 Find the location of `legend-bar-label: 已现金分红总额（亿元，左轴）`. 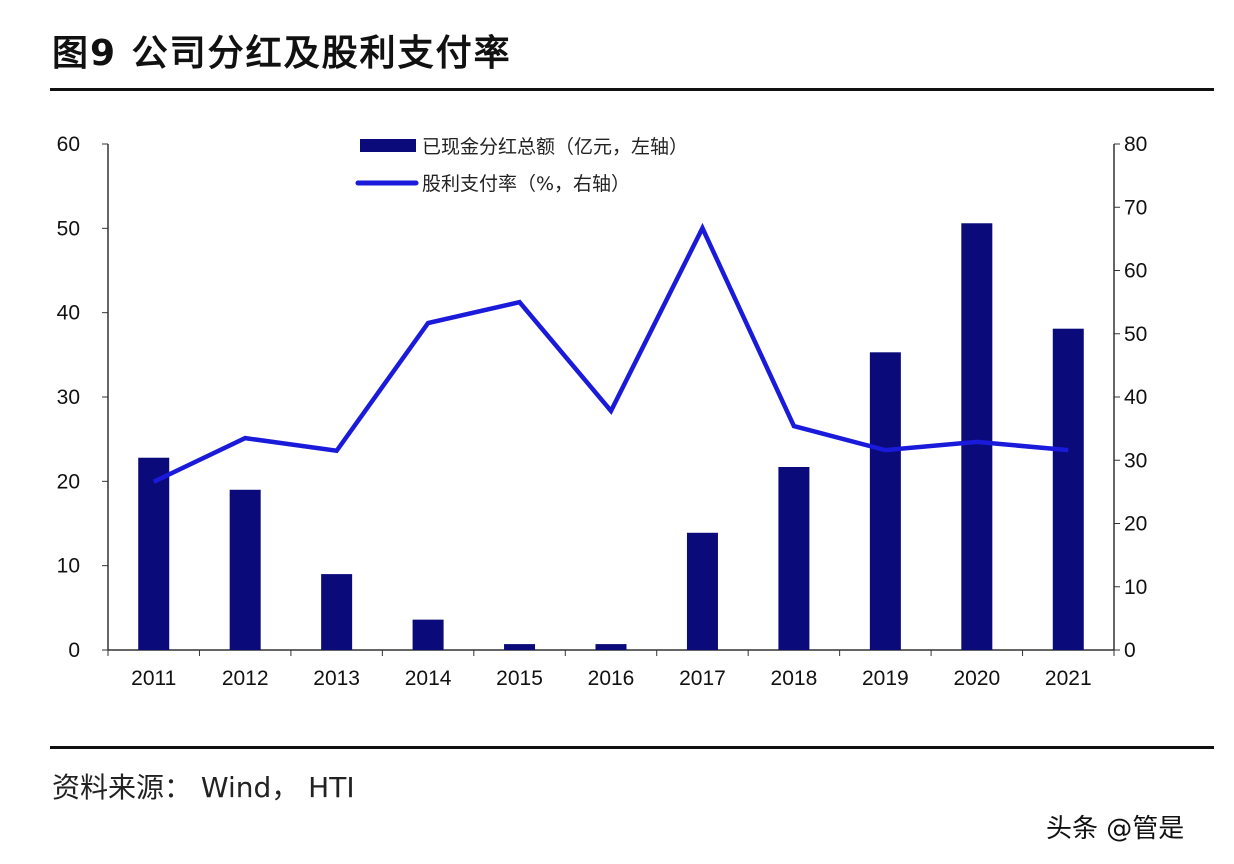

legend-bar-label: 已现金分红总额（亿元，左轴） is located at coordinates (555, 147).